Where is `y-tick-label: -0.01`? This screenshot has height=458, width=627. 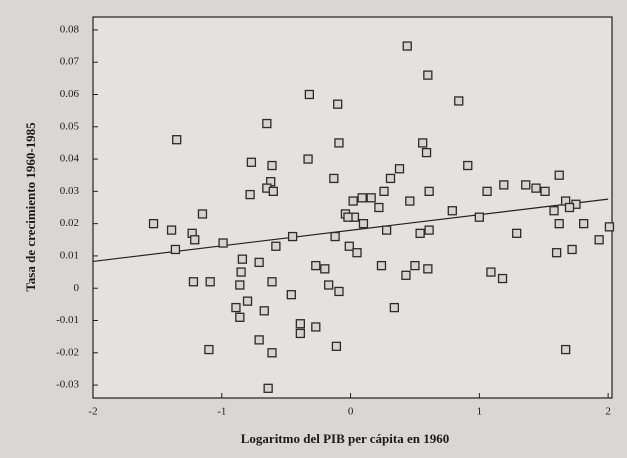 y-tick-label: -0.01 is located at coordinates (67, 320).